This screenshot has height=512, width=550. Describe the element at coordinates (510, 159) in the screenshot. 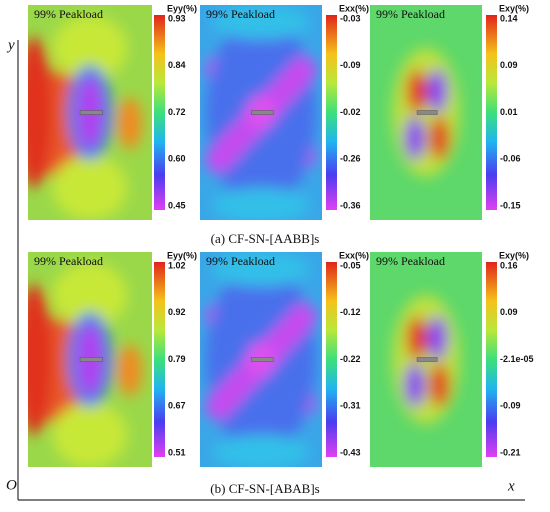

I see `colorbar-tick-label: -0.06` at that location.